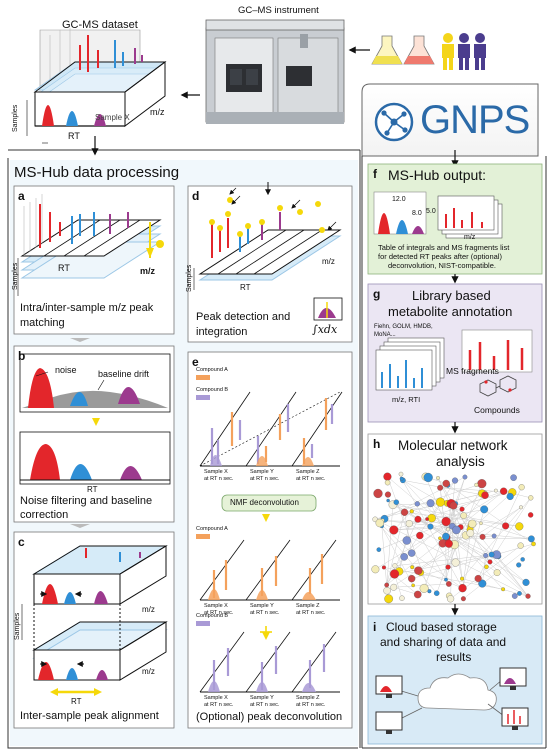 The height and width of the screenshot is (754, 550). I want to click on sample-y-name-2: Sample Y, so click(262, 606).